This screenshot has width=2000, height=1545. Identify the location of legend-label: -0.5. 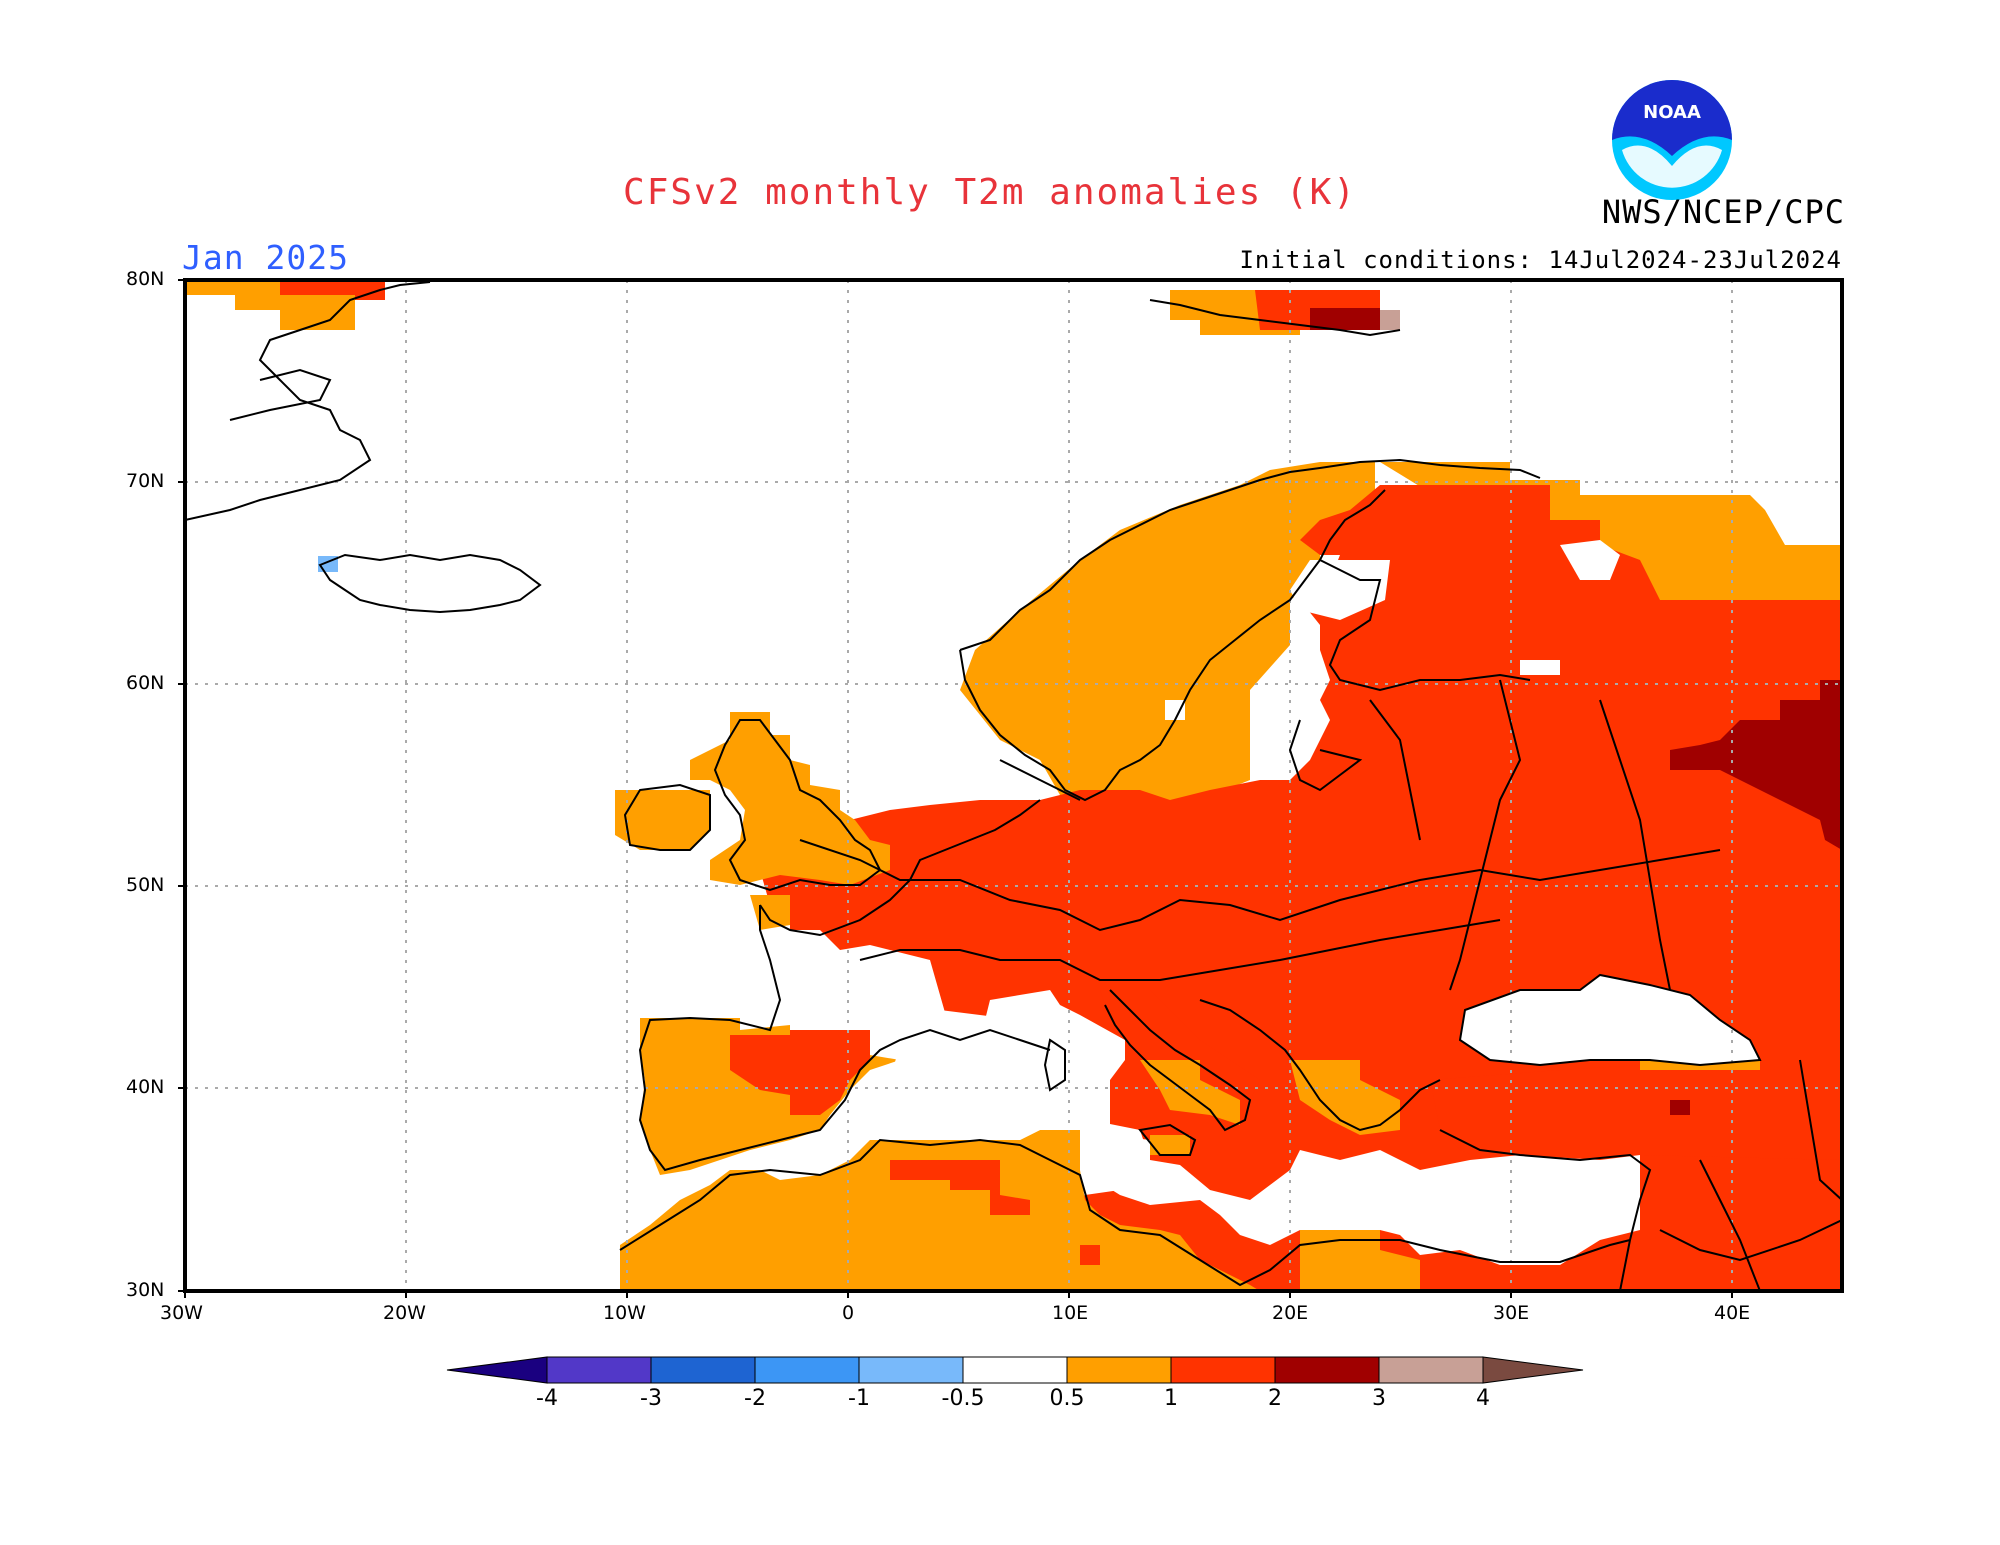
(963, 1398).